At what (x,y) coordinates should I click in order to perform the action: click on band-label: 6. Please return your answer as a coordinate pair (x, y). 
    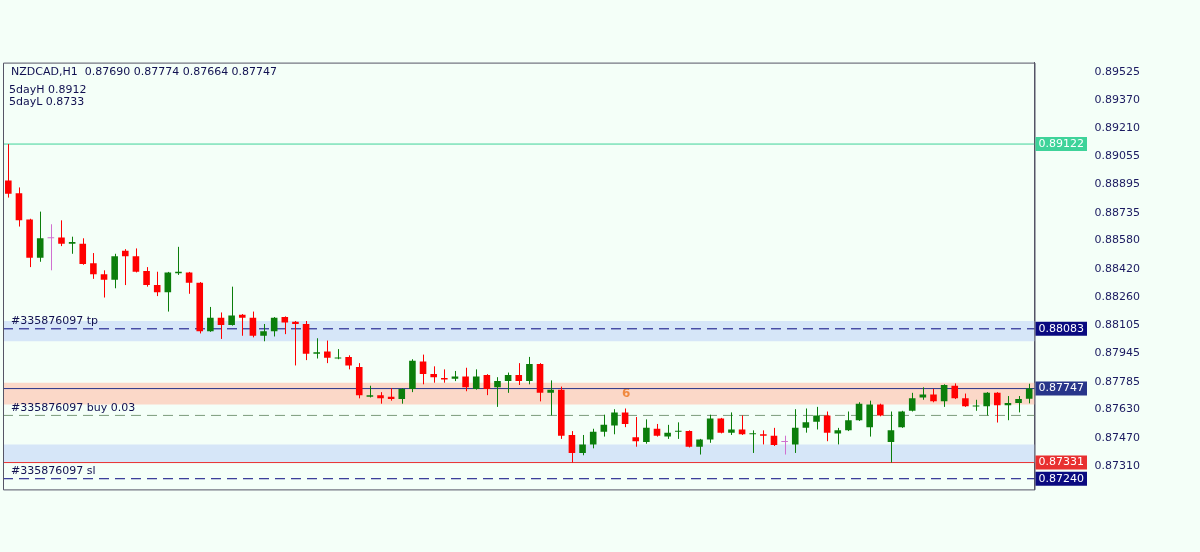
    Looking at the image, I should click on (626, 392).